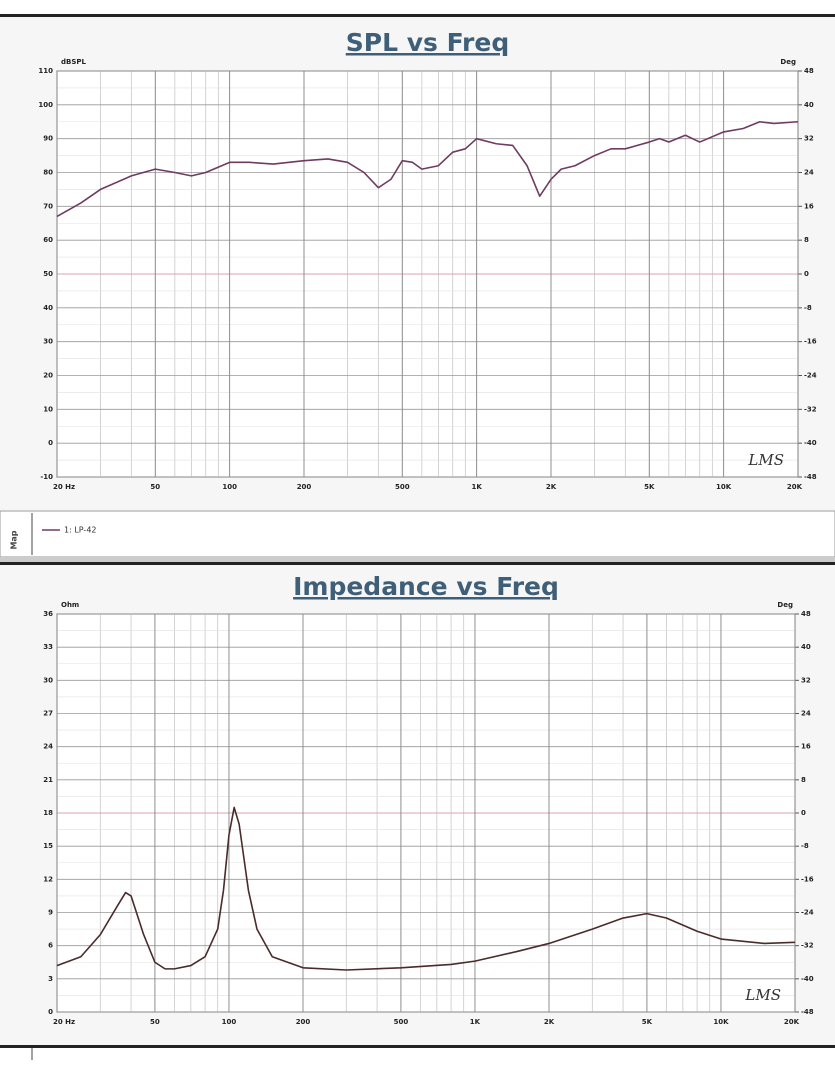 The width and height of the screenshot is (835, 1084). I want to click on separator, so click(417, 559).